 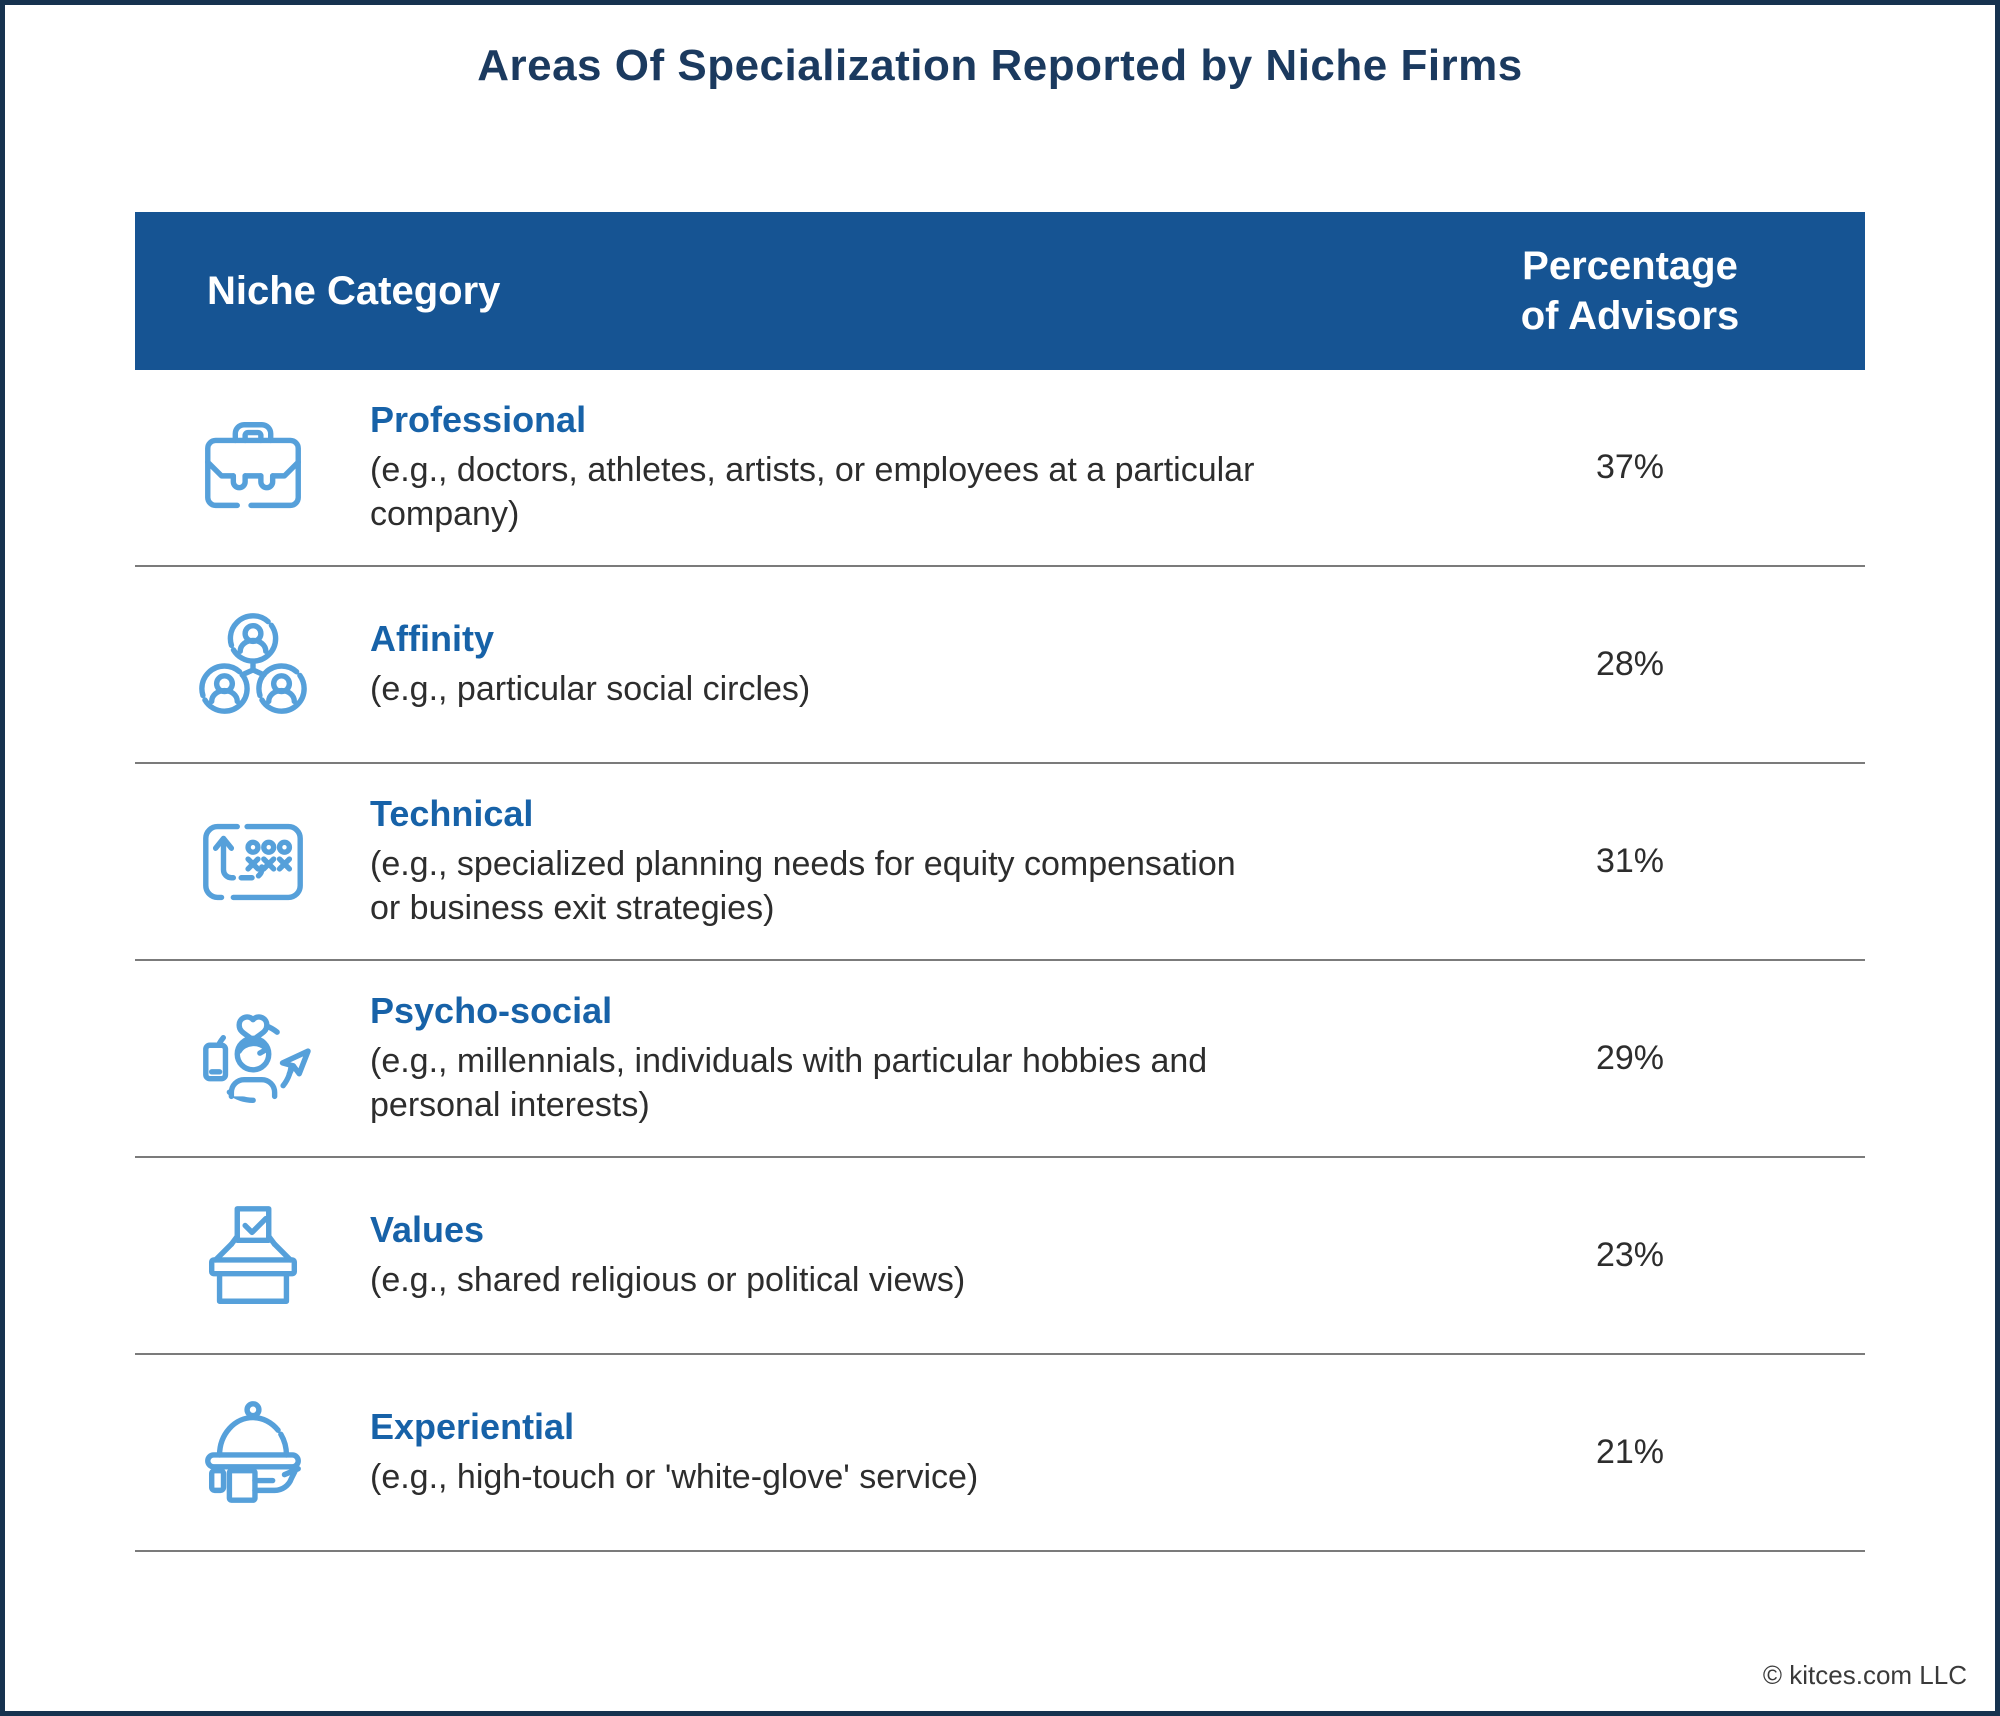 What do you see at coordinates (354, 290) in the screenshot?
I see `column-header-niche-category: Niche Category` at bounding box center [354, 290].